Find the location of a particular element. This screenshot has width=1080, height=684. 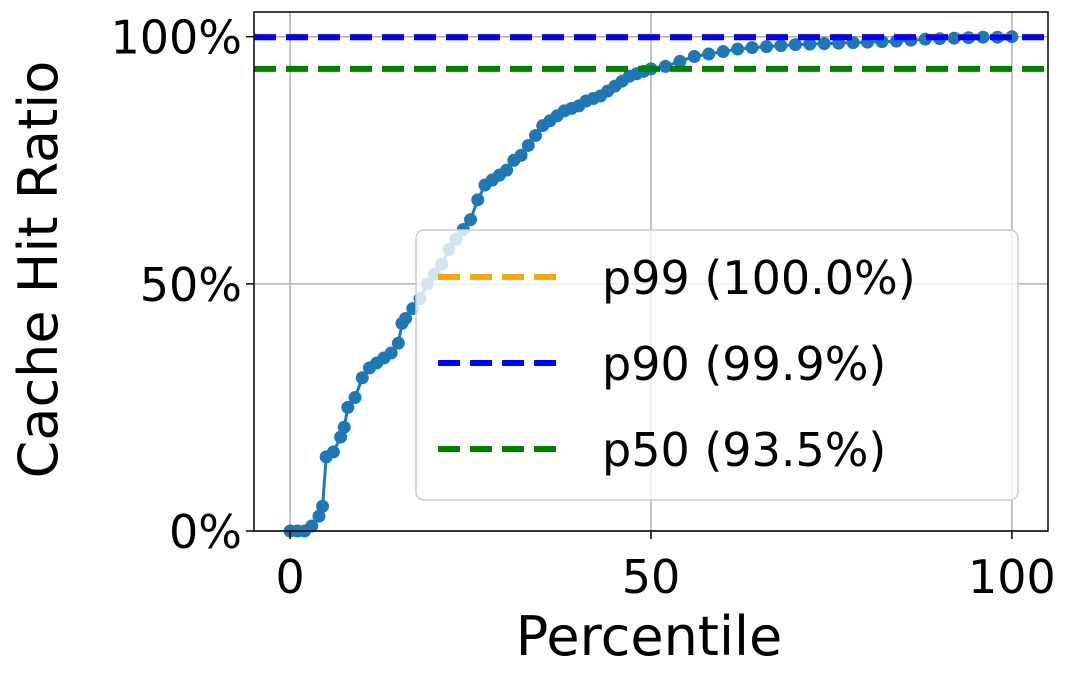

legend-label: p99 (100.0%) is located at coordinates (759, 278).